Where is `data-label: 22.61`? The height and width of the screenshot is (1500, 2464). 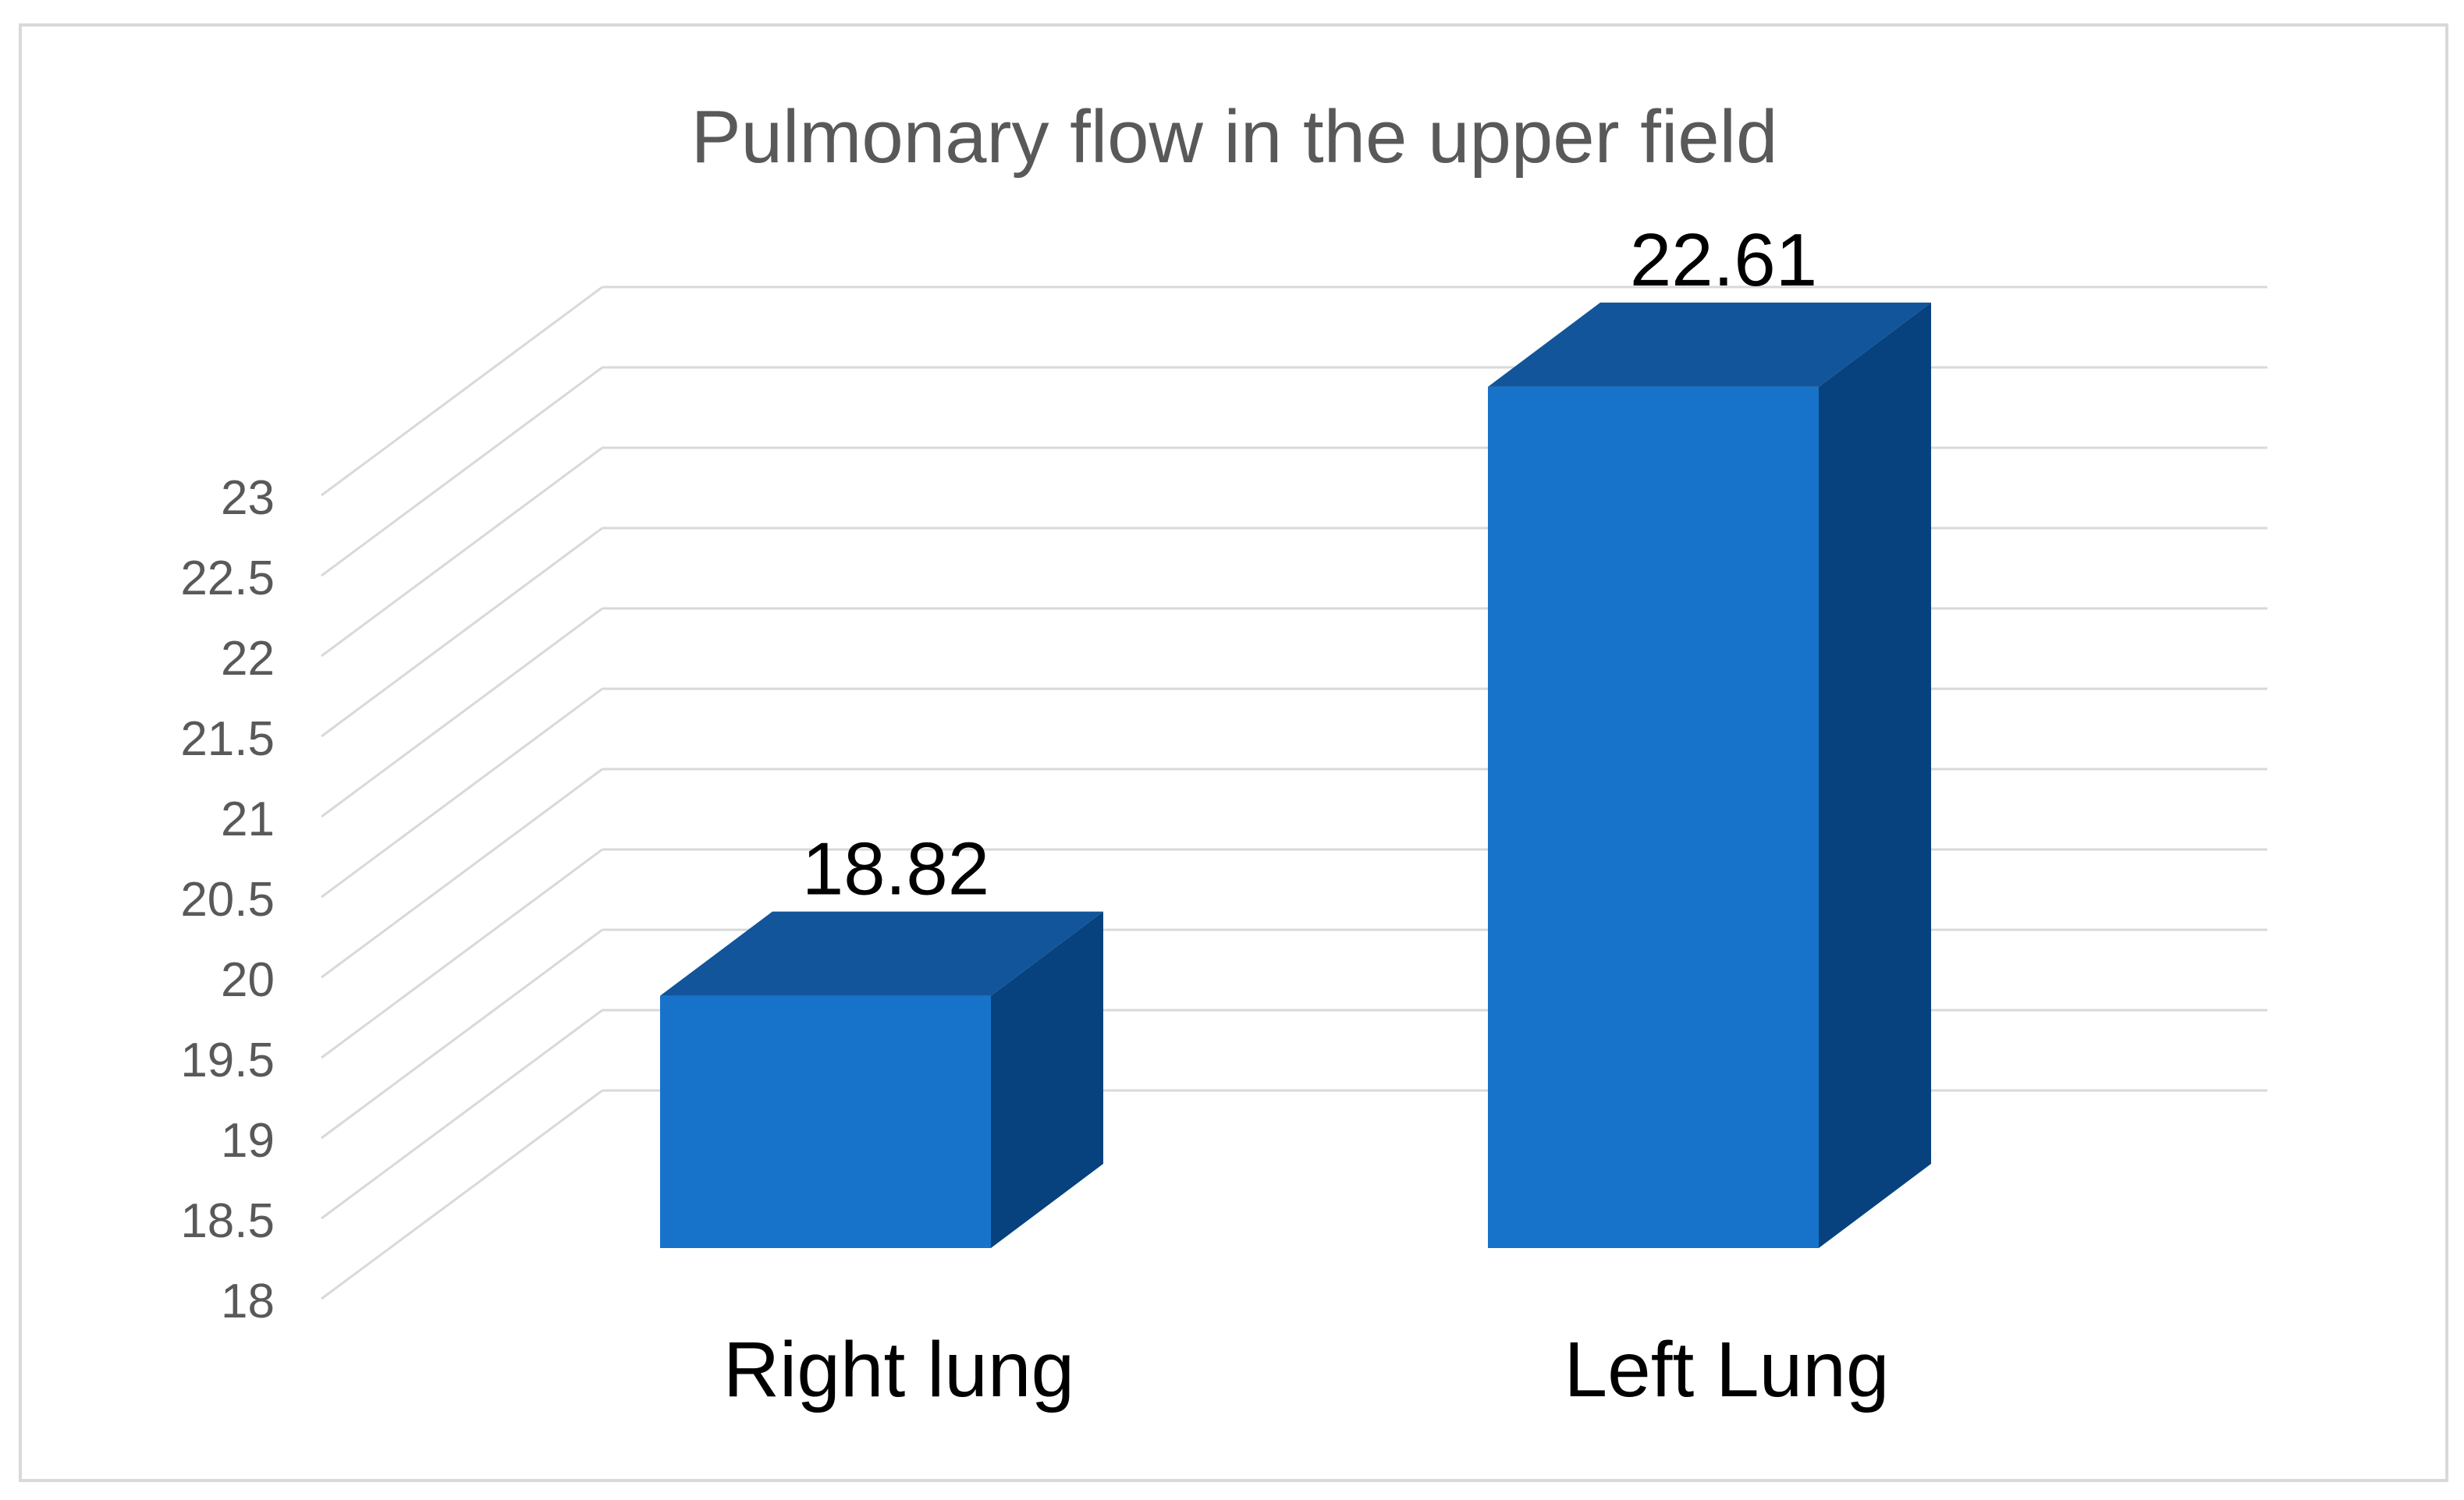 data-label: 22.61 is located at coordinates (1723, 260).